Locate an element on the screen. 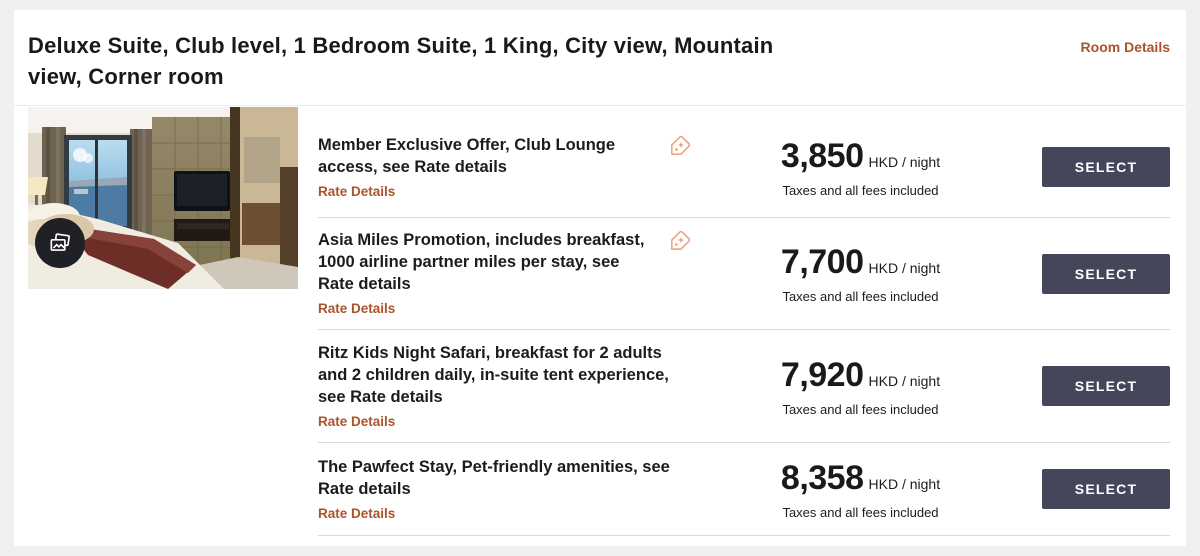 Image resolution: width=1200 pixels, height=556 pixels. photo-gallery-icon is located at coordinates (60, 242).